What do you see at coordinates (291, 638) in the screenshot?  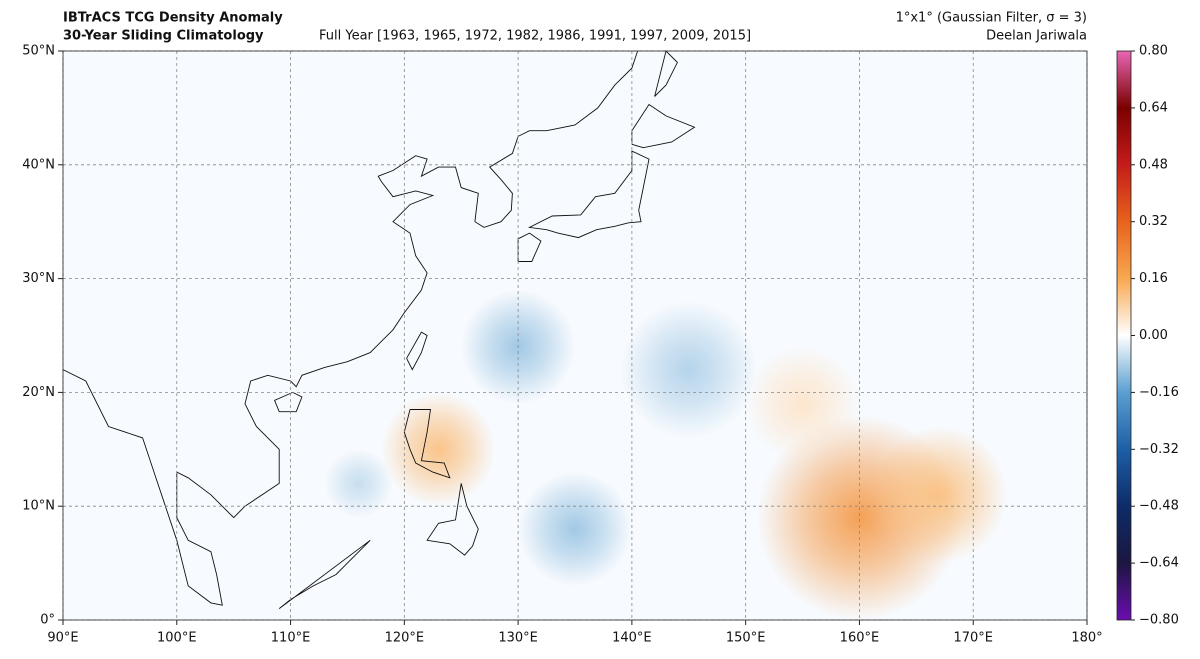 I see `x-tick-label: 110°E` at bounding box center [291, 638].